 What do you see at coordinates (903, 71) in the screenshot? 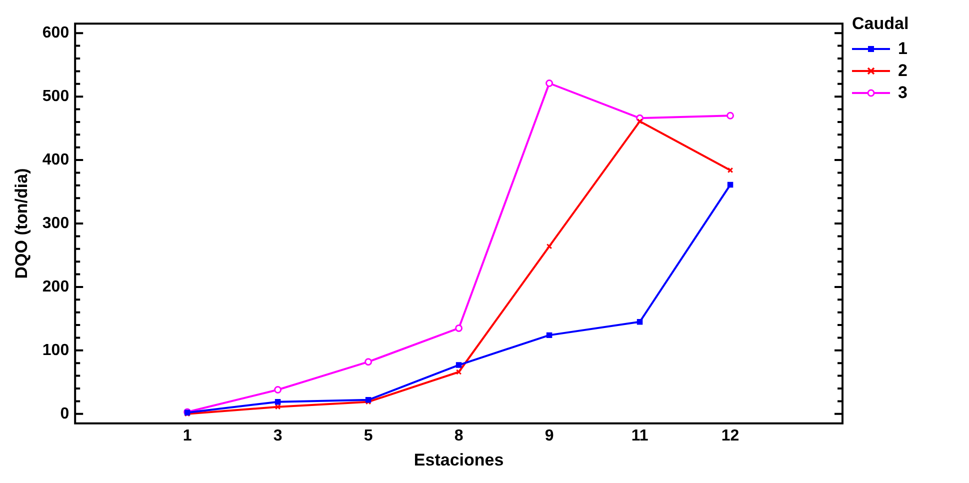
I see `legend-label: 2` at bounding box center [903, 71].